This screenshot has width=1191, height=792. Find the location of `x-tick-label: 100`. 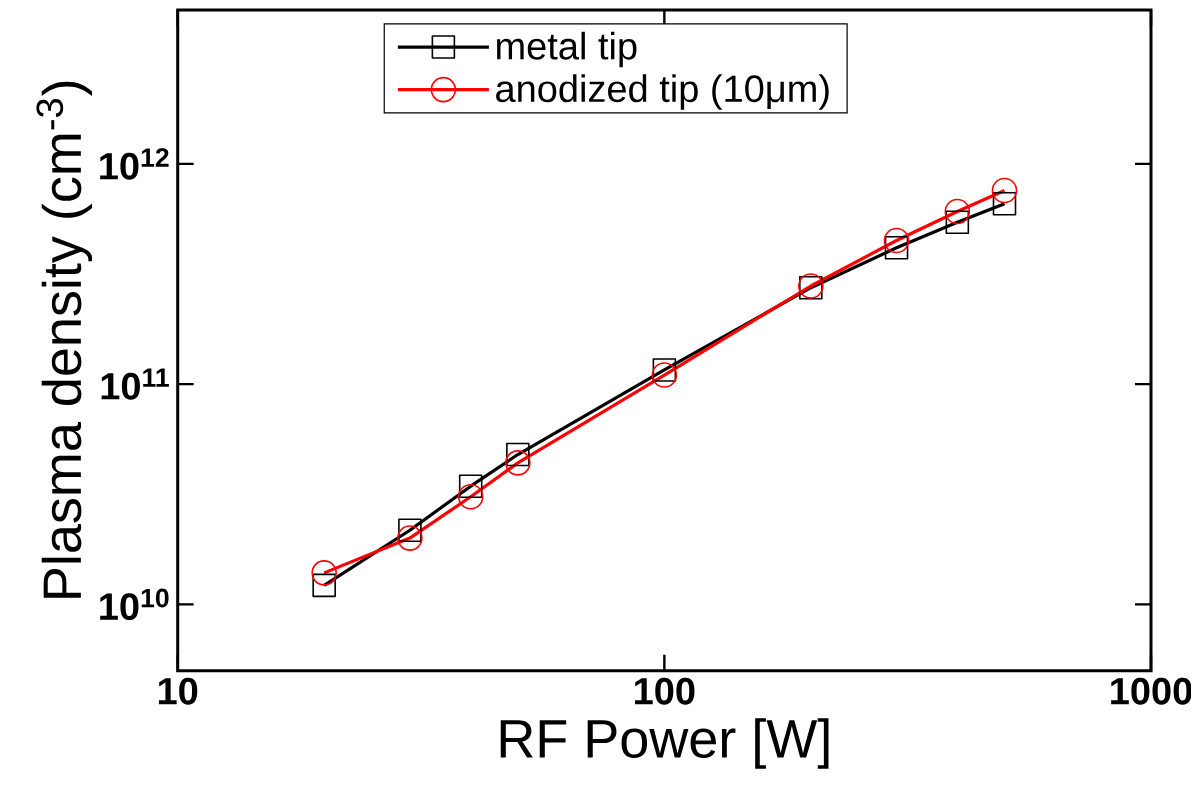

x-tick-label: 100 is located at coordinates (665, 691).